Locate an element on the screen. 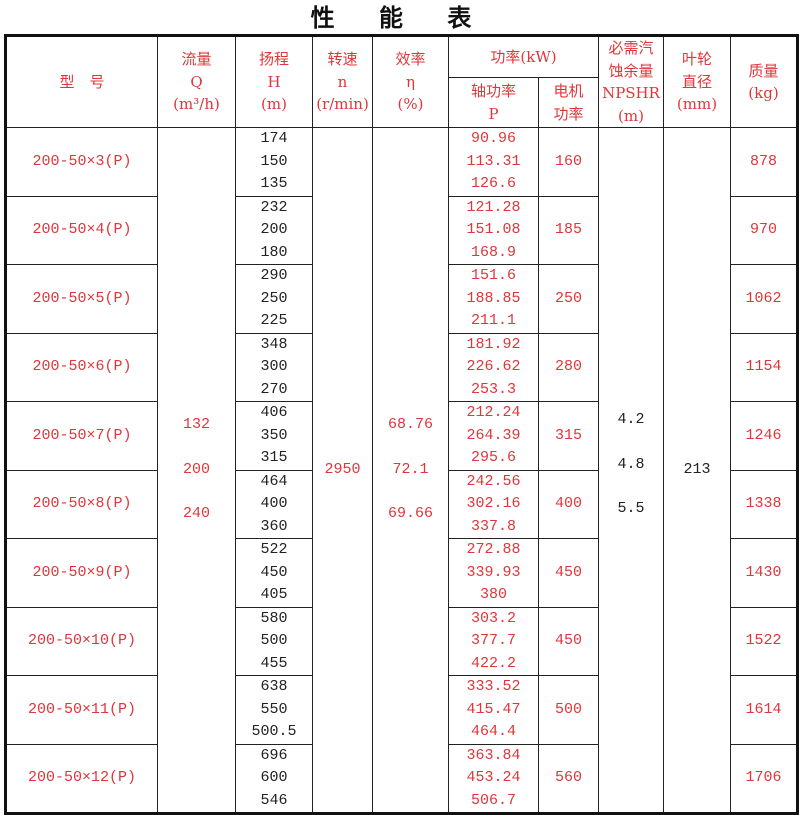  shaft-power-cell: 151.6 188.85 211.1 is located at coordinates (493, 299).